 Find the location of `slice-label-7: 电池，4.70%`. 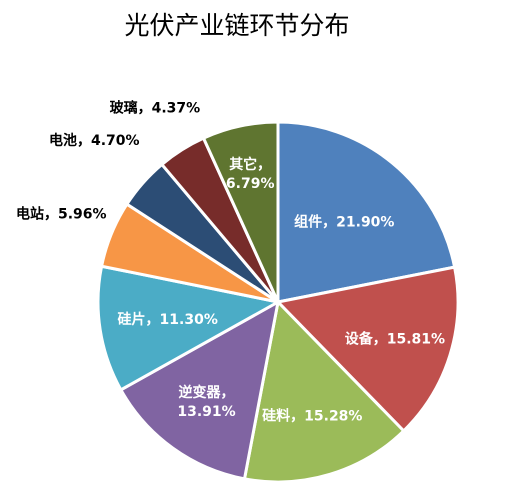

slice-label-7: 电池，4.70% is located at coordinates (94, 140).